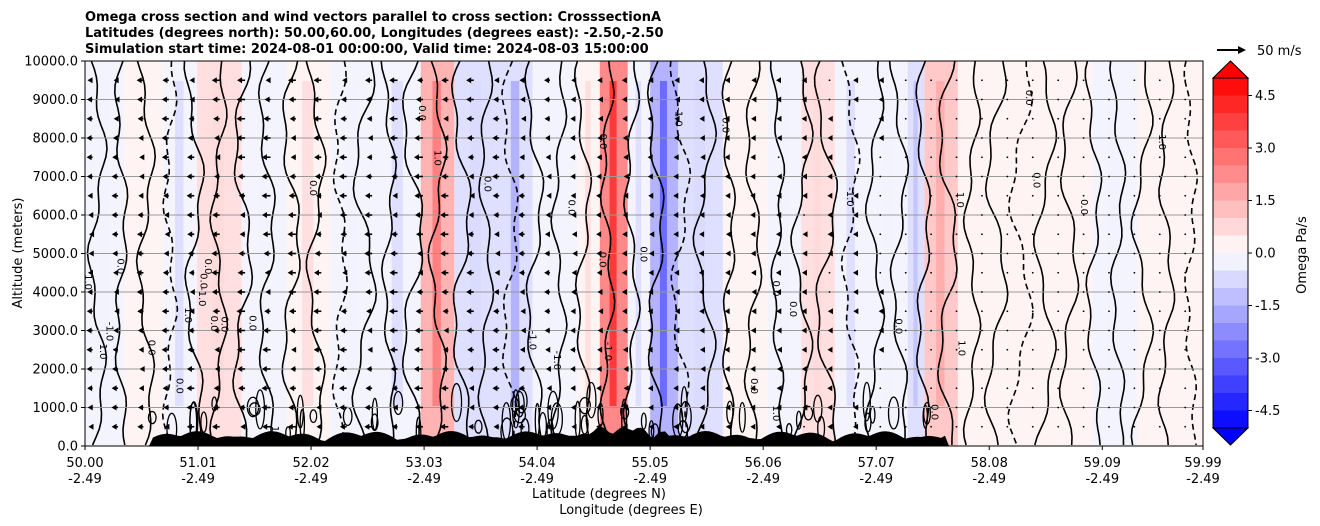 Image resolution: width=1320 pixels, height=526 pixels. I want to click on x-tick-lon: -2.49, so click(85, 479).